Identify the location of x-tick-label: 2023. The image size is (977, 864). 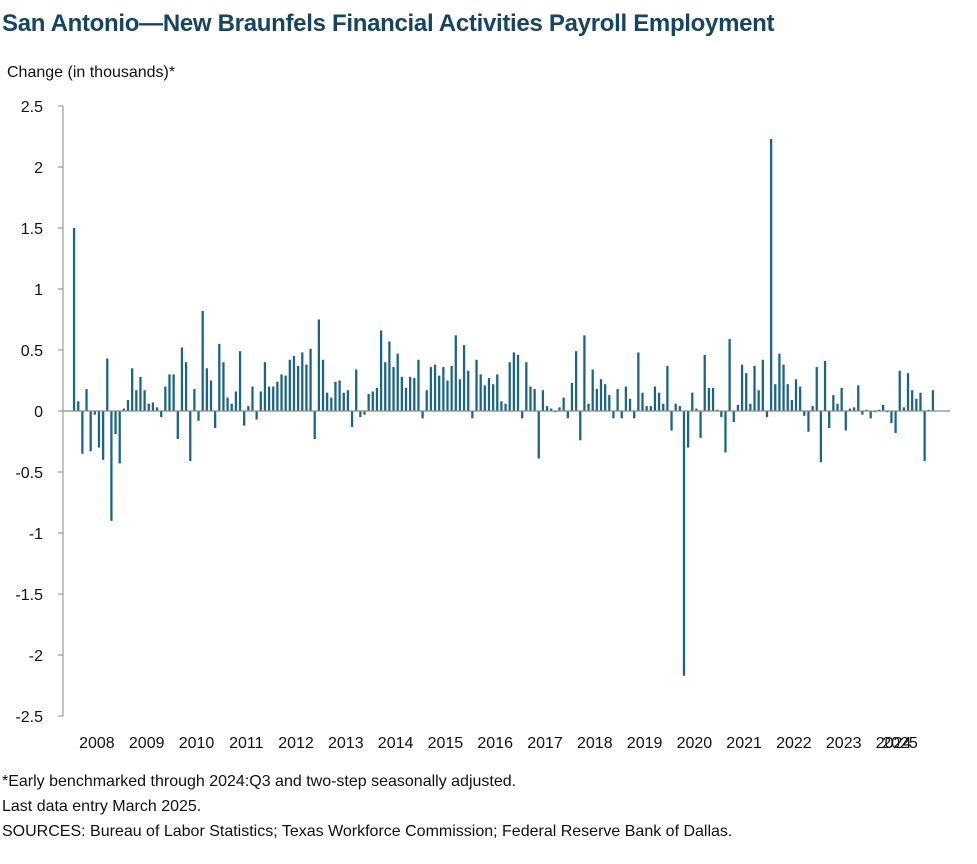
(844, 743).